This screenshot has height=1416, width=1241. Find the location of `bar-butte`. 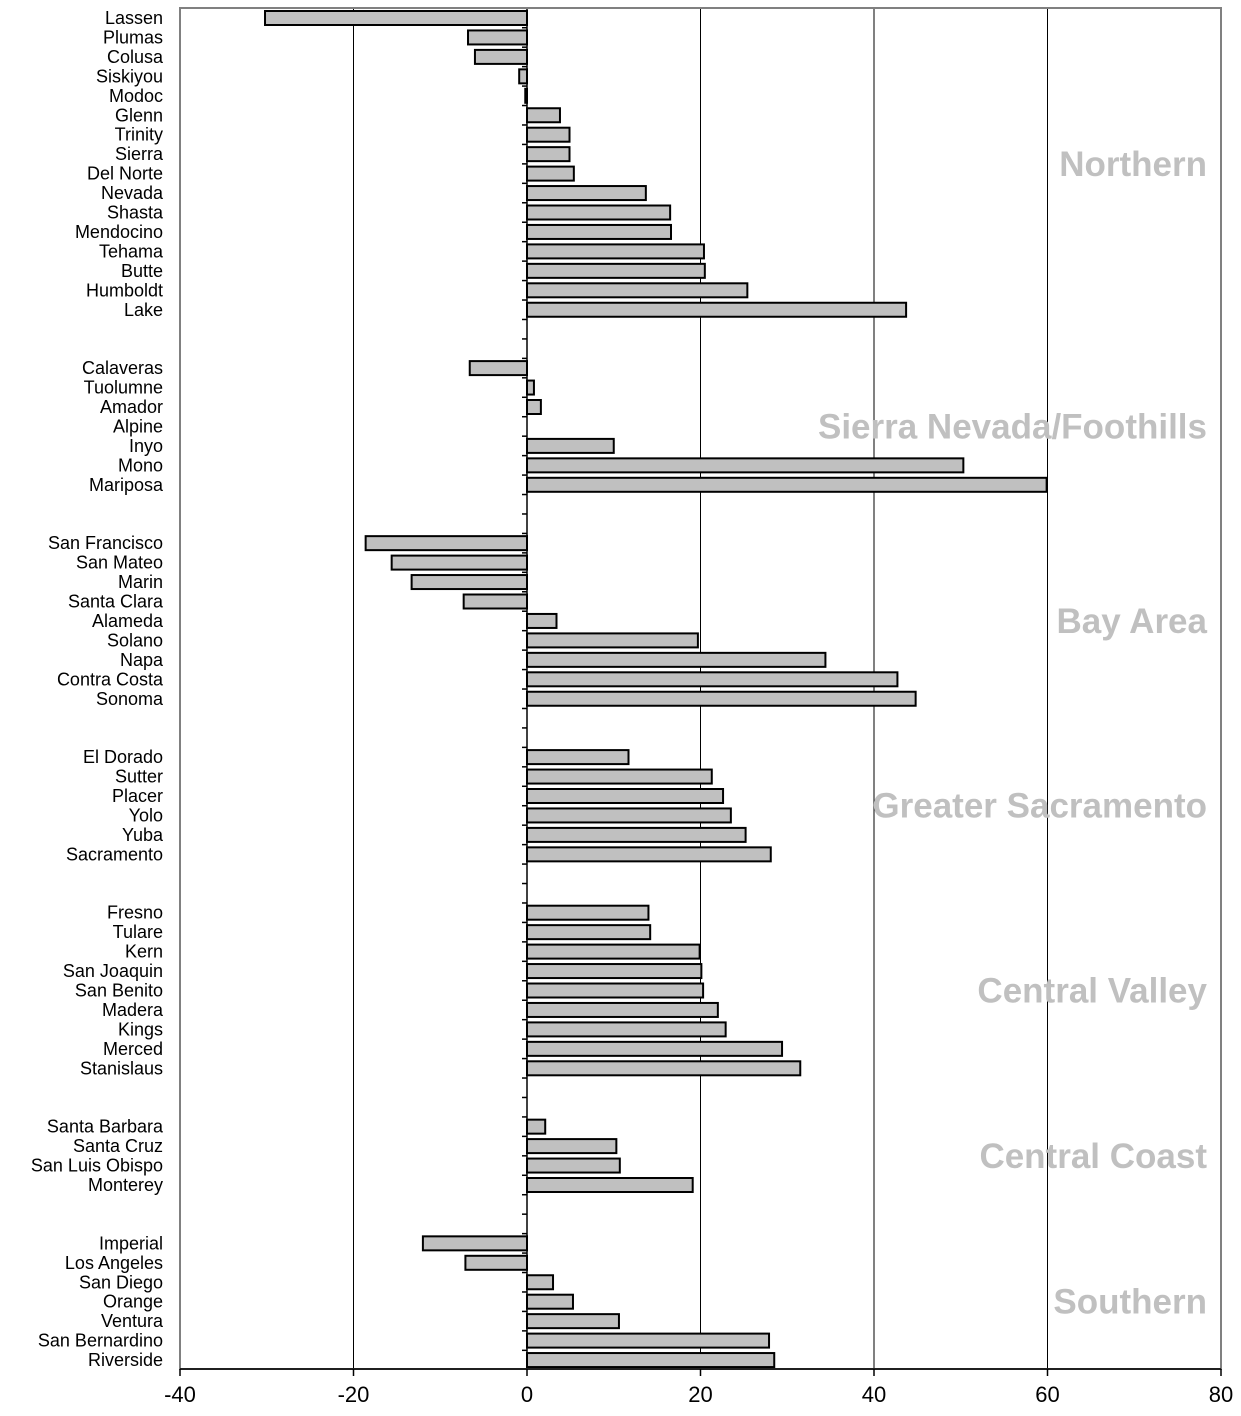

bar-butte is located at coordinates (616, 270).